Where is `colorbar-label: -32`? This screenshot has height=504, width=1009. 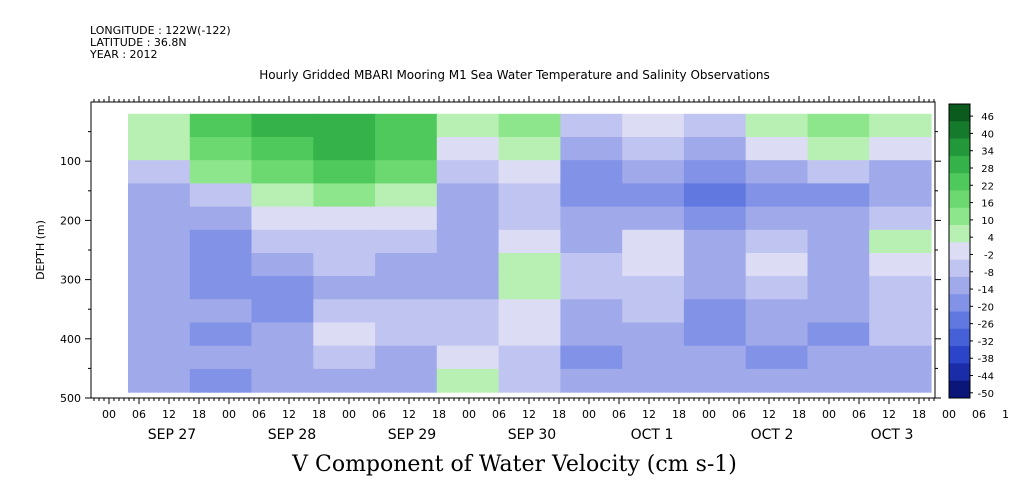 colorbar-label: -32 is located at coordinates (986, 342).